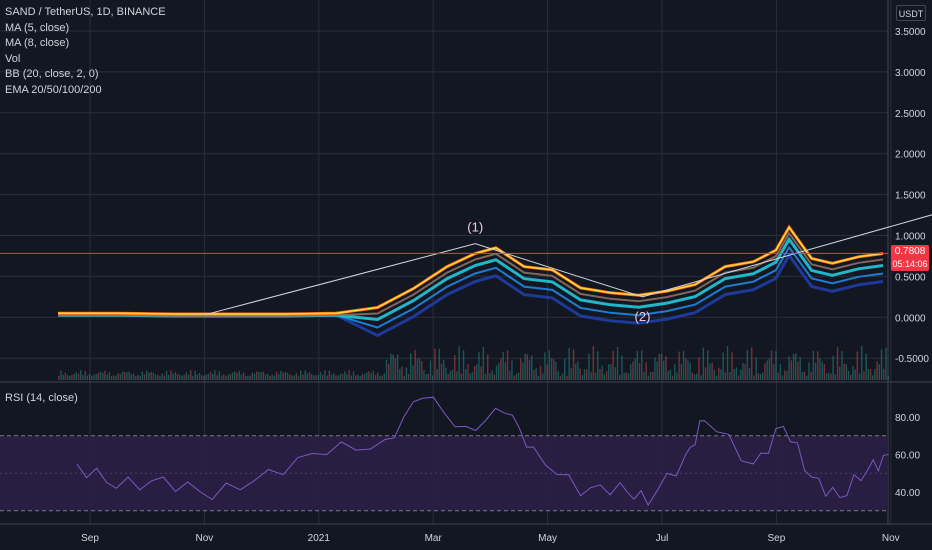  What do you see at coordinates (37, 43) in the screenshot?
I see `ma8-indicator: MA (8, close)` at bounding box center [37, 43].